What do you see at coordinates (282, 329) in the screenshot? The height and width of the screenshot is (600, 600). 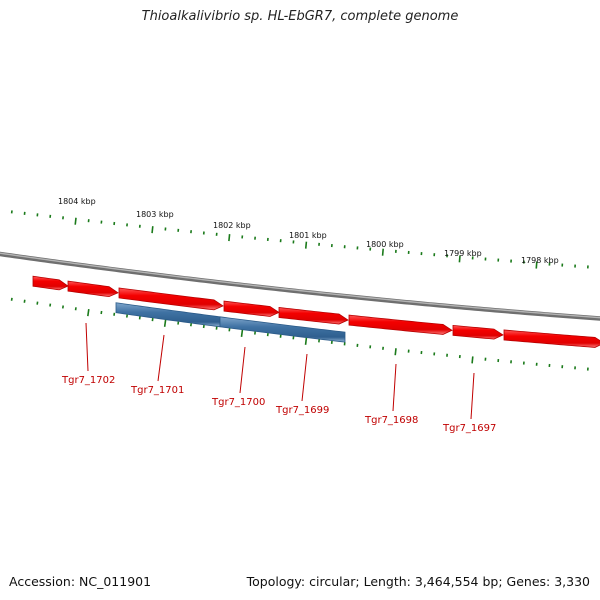 I see `selected-gene-bar` at bounding box center [282, 329].